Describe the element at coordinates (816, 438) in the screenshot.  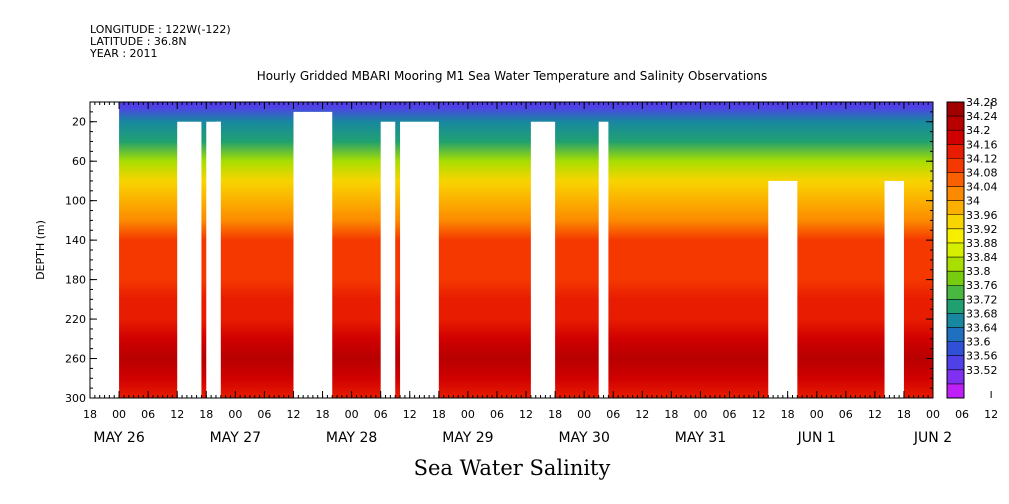
I see `x-date-label: JUN 1` at that location.